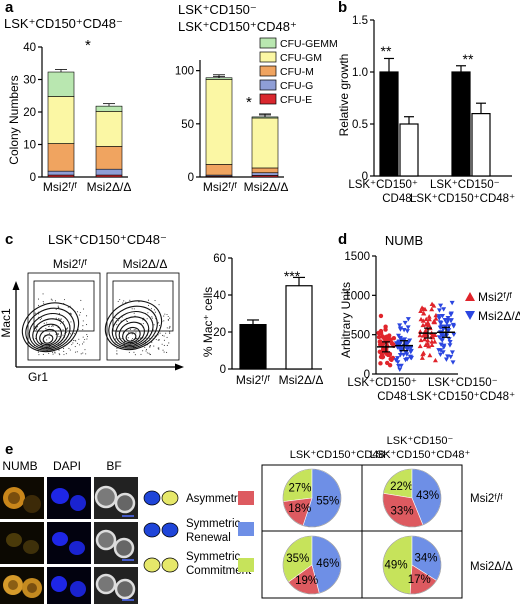 The height and width of the screenshot is (604, 520). I want to click on panel-d-tick-label: 500, so click(360, 336).